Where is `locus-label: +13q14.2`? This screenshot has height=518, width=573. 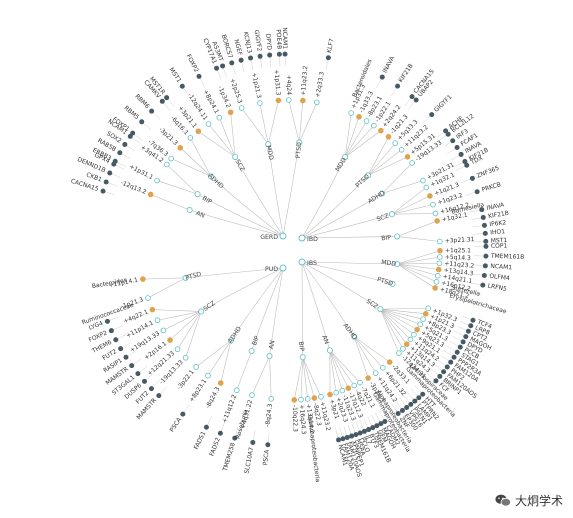 locus-label: +13q14.2 is located at coordinates (310, 419).